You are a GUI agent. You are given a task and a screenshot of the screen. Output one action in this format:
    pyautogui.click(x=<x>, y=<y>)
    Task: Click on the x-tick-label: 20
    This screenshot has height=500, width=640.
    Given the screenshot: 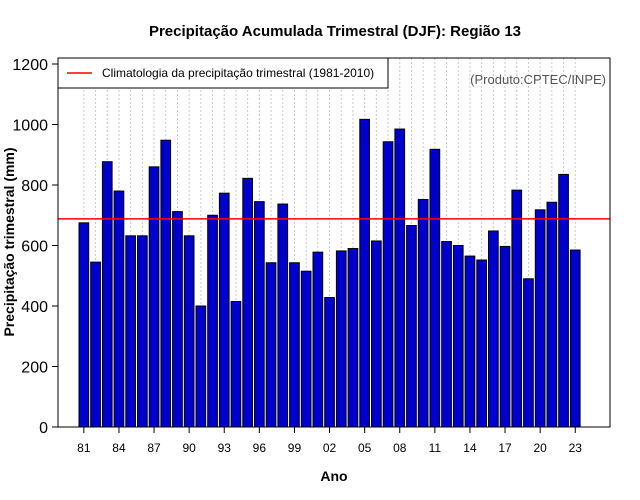 What is the action you would take?
    pyautogui.click(x=540, y=448)
    